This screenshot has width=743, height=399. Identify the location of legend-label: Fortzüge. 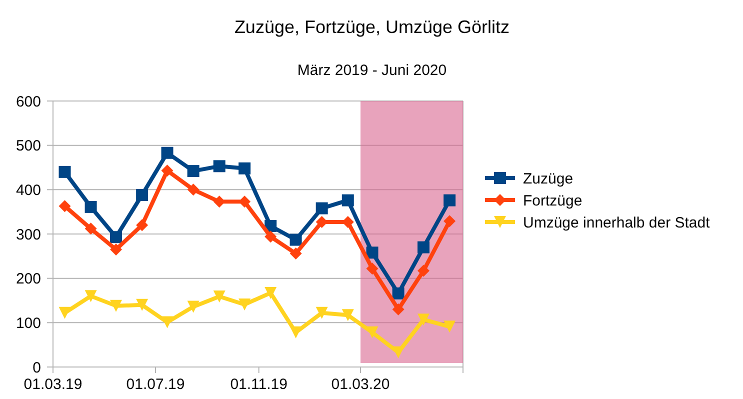
(552, 201).